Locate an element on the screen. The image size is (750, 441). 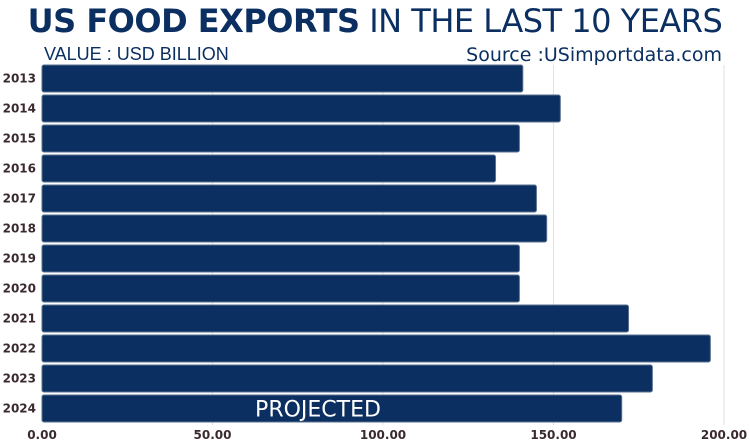
bar-2019 is located at coordinates (280, 258).